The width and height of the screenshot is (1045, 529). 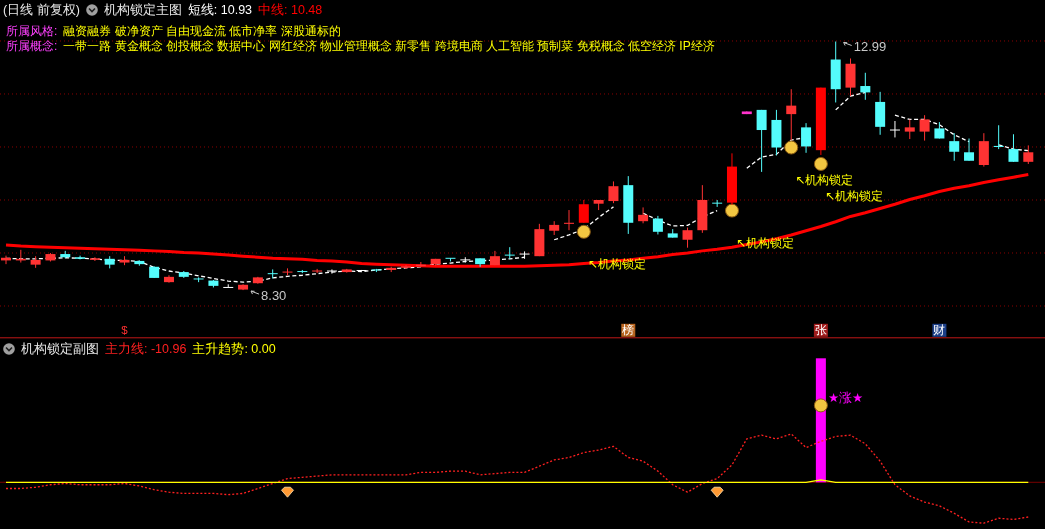 What do you see at coordinates (32, 46) in the screenshot?
I see `annotation: 所属概念:` at bounding box center [32, 46].